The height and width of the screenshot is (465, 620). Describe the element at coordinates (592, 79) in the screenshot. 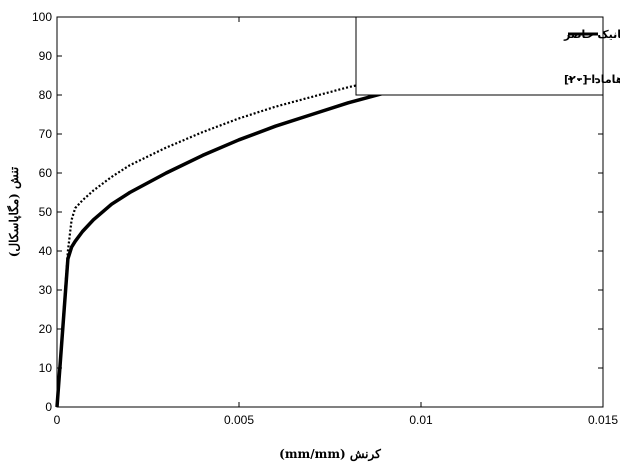

I see `legend-label-hamada: هامادا [۲۰]` at that location.